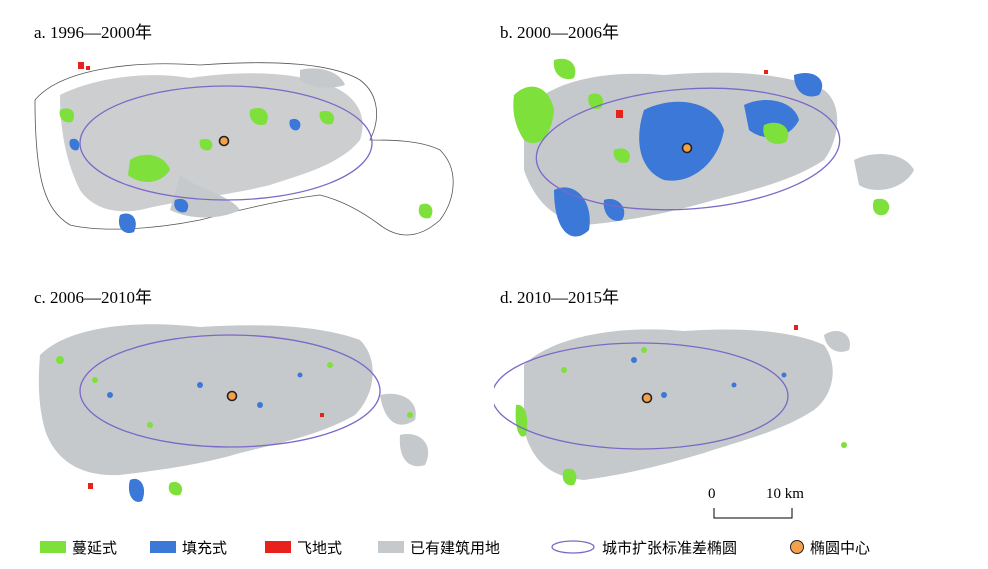  Describe the element at coordinates (232, 396) in the screenshot. I see `ellipse-center-c` at that location.